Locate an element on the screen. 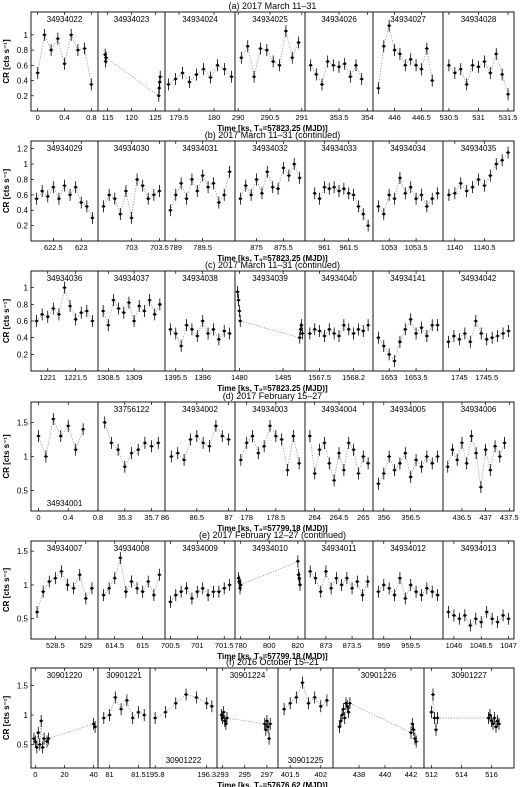  x-tick-label: 115 is located at coordinates (108, 117).